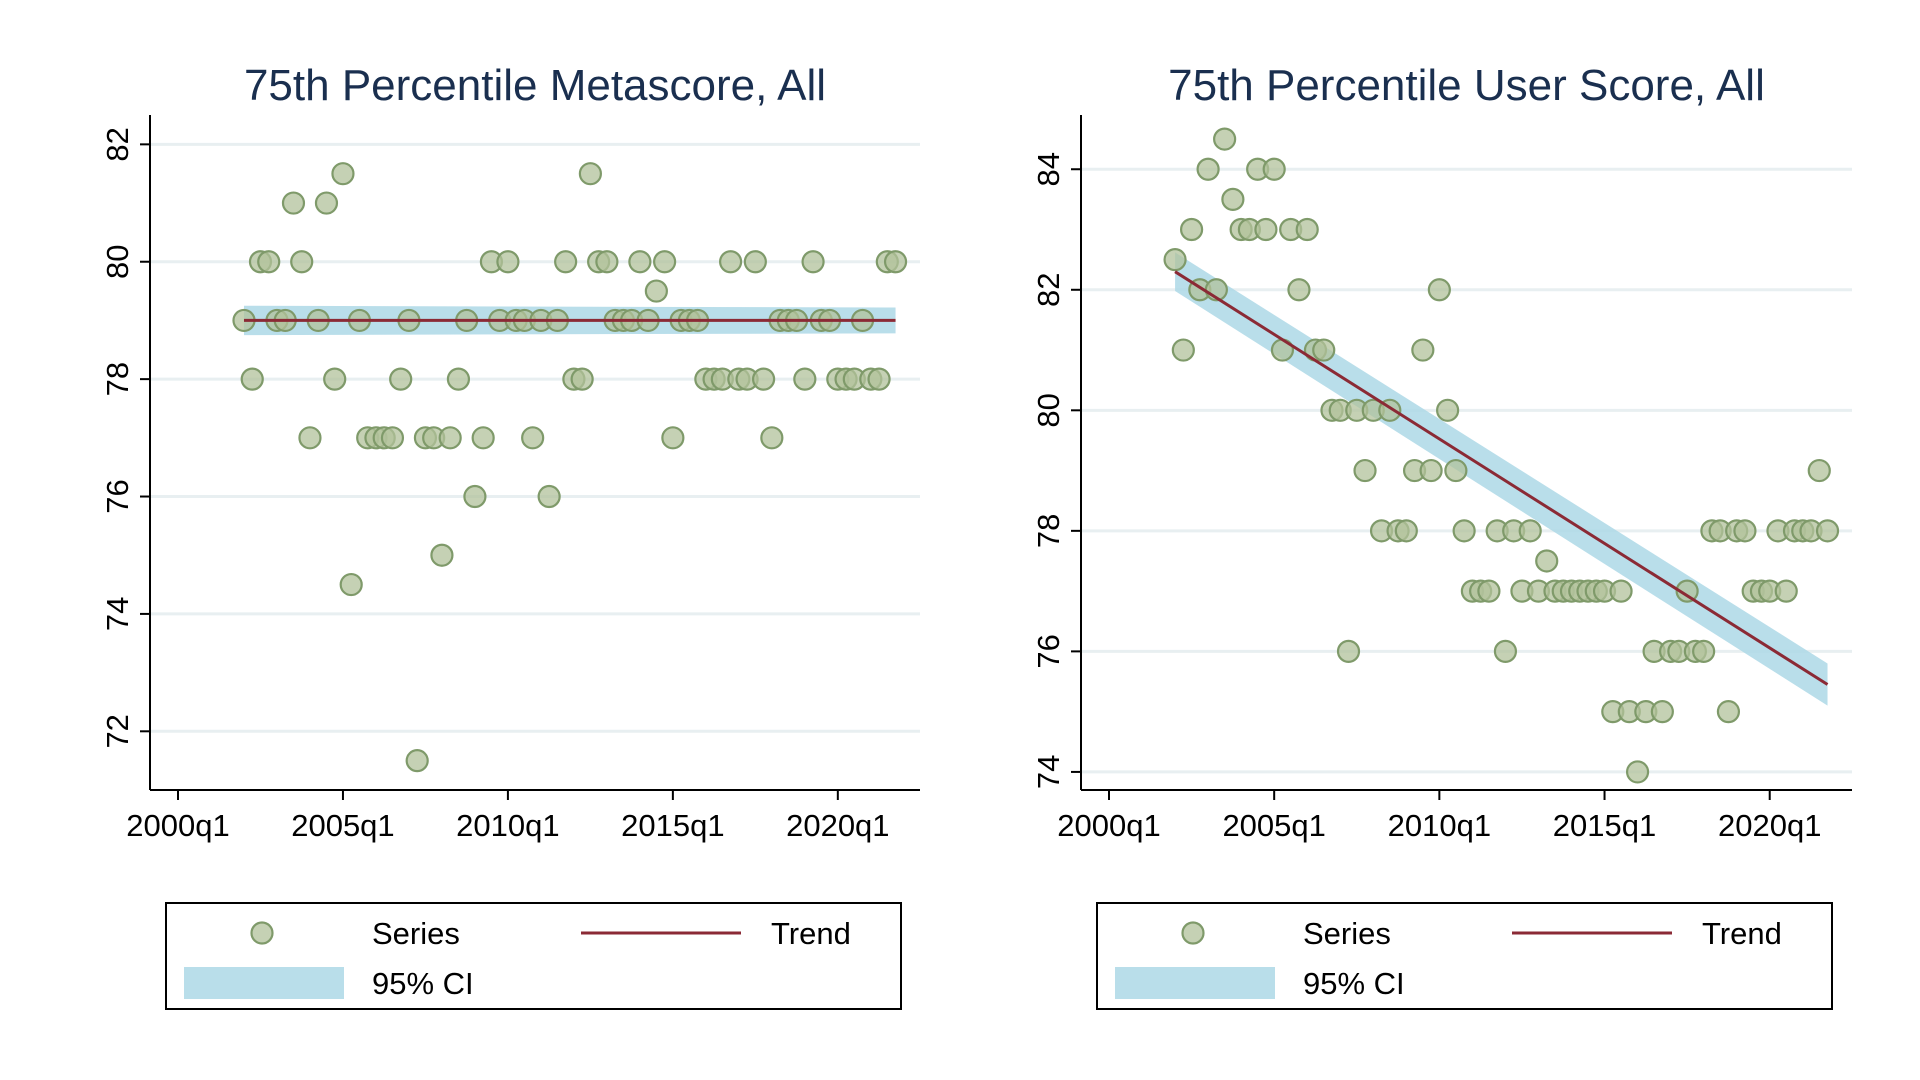 Image resolution: width=1920 pixels, height=1080 pixels. I want to click on x-tick-label: 2010q1, so click(1439, 825).